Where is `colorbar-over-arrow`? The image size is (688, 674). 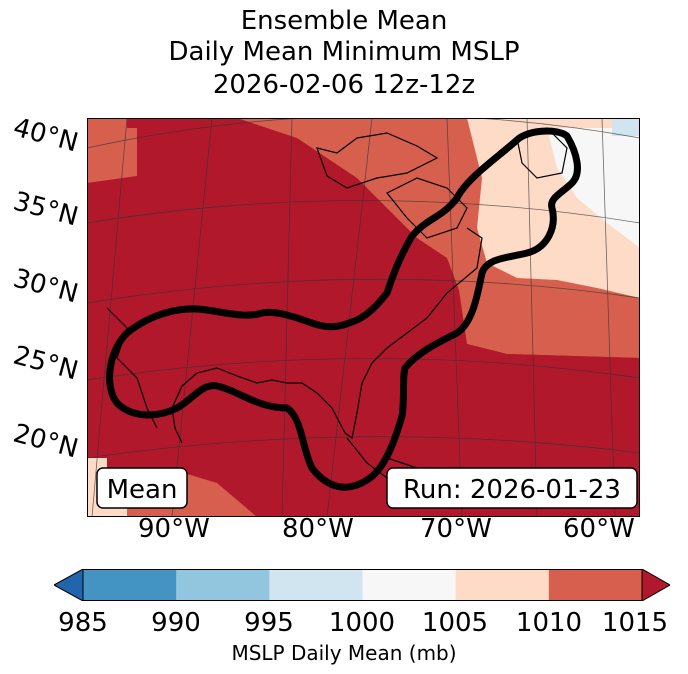
colorbar-over-arrow is located at coordinates (655, 585).